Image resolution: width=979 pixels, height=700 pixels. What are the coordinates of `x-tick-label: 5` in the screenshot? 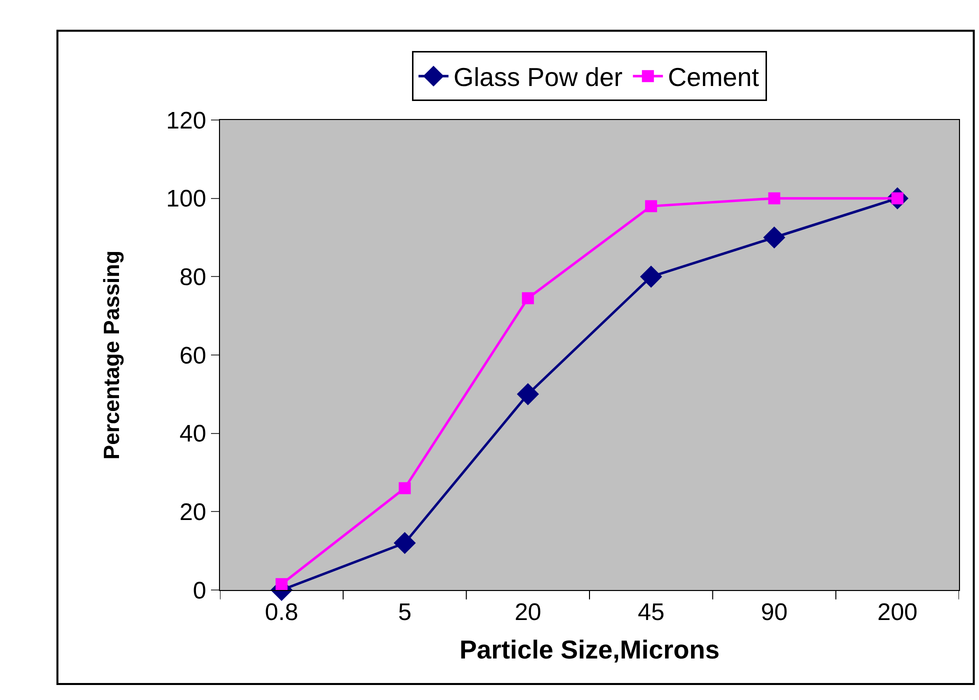 It's located at (405, 612).